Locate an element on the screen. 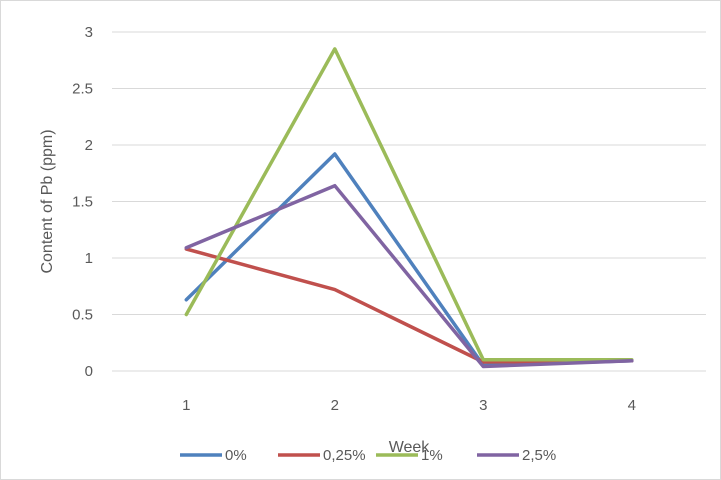  y-axis-ticks: 0 0.5 1 1.5 2 2.5 3 is located at coordinates (82, 202).